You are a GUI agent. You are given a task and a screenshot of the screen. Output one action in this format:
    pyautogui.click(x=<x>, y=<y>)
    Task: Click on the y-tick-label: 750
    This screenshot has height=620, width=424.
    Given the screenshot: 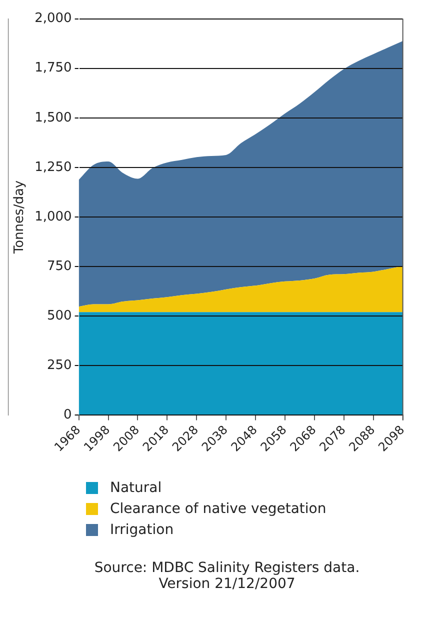 What is the action you would take?
    pyautogui.click(x=59, y=266)
    